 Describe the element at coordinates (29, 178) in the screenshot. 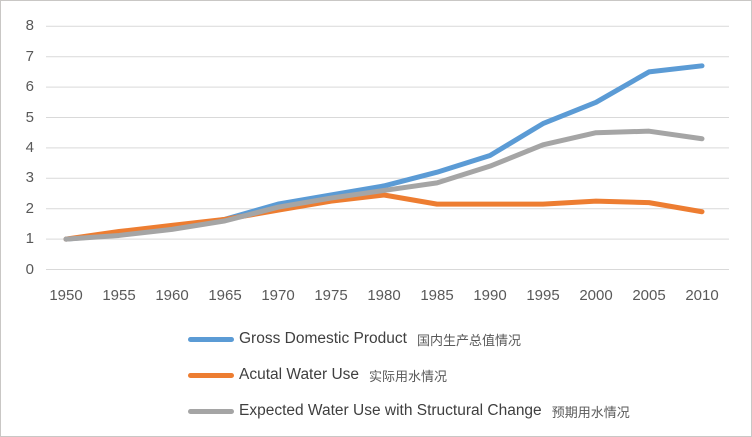

I see `y-tick-label: 3` at that location.